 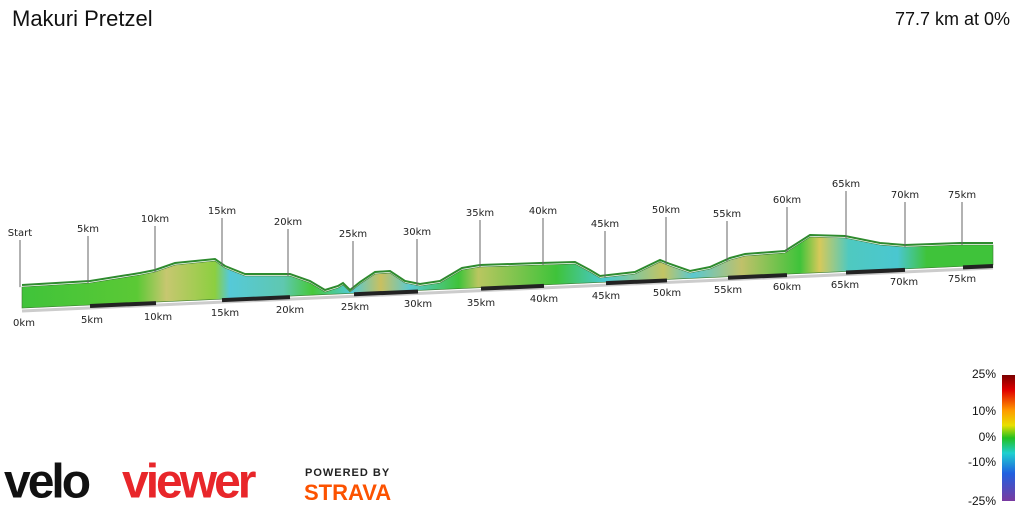 I want to click on bottom-marker-label: 30km, so click(x=418, y=304).